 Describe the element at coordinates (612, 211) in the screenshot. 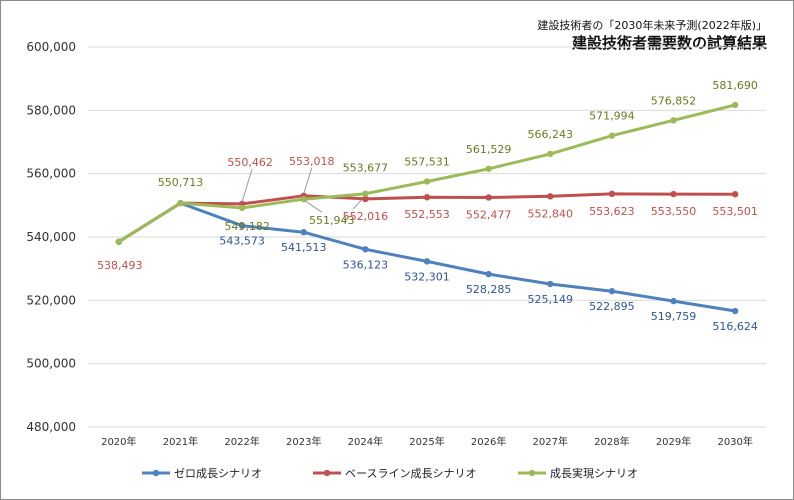

I see `data-label: 553,623` at that location.